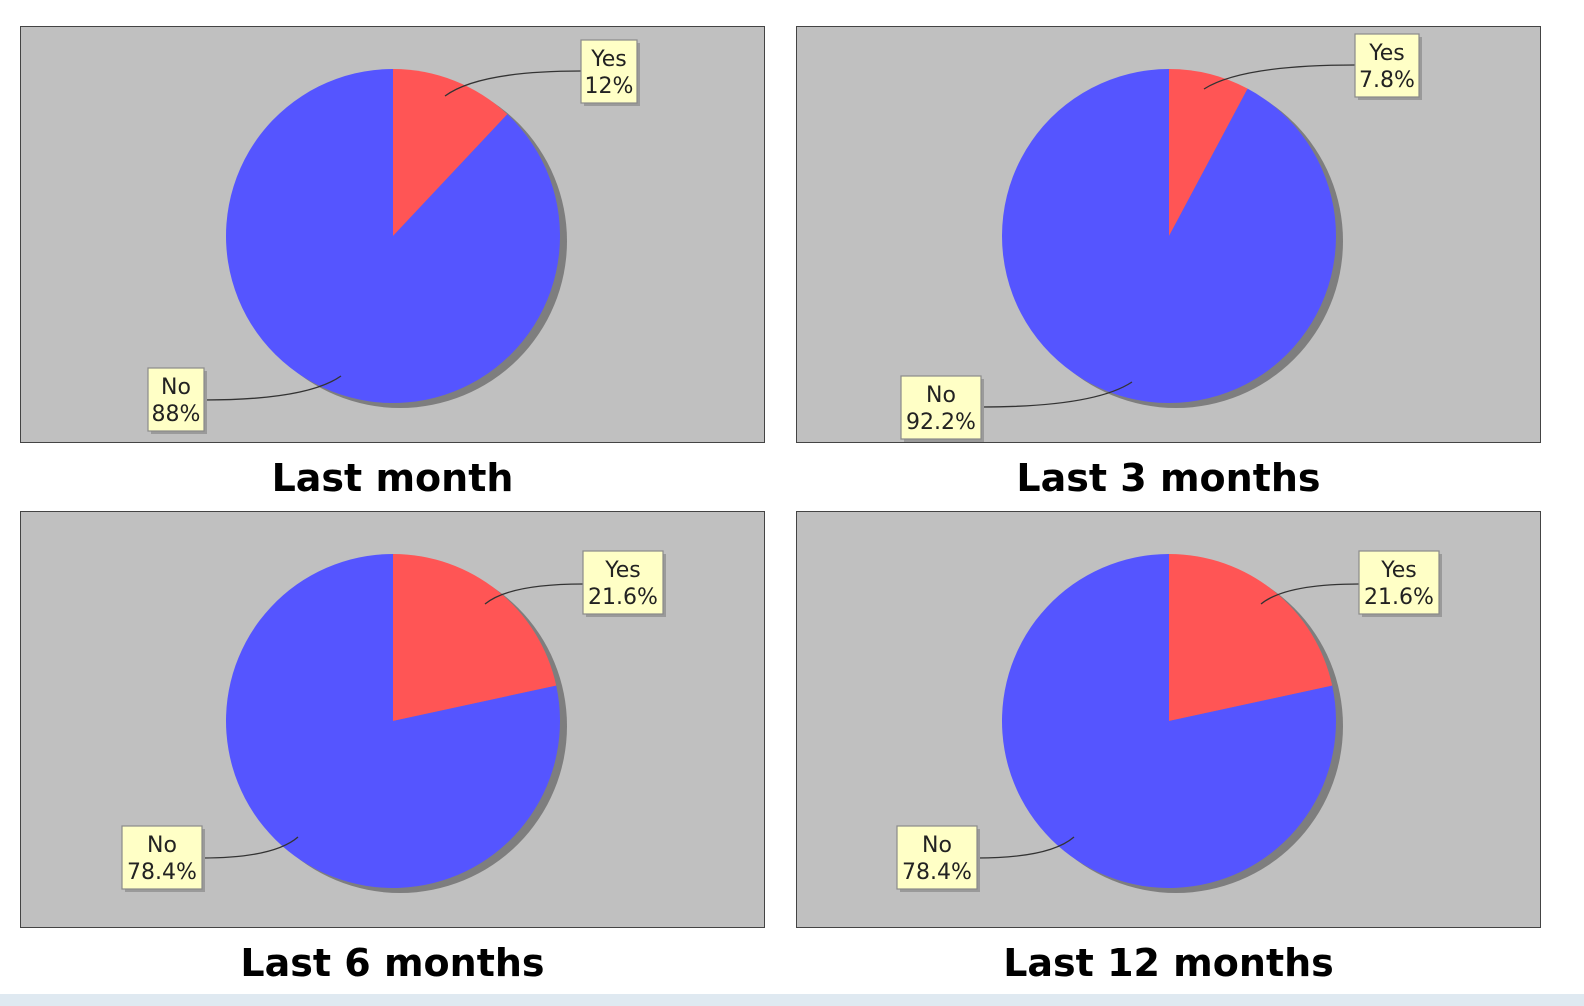  What do you see at coordinates (609, 86) in the screenshot?
I see `slice-label-value-yes: 12%` at bounding box center [609, 86].